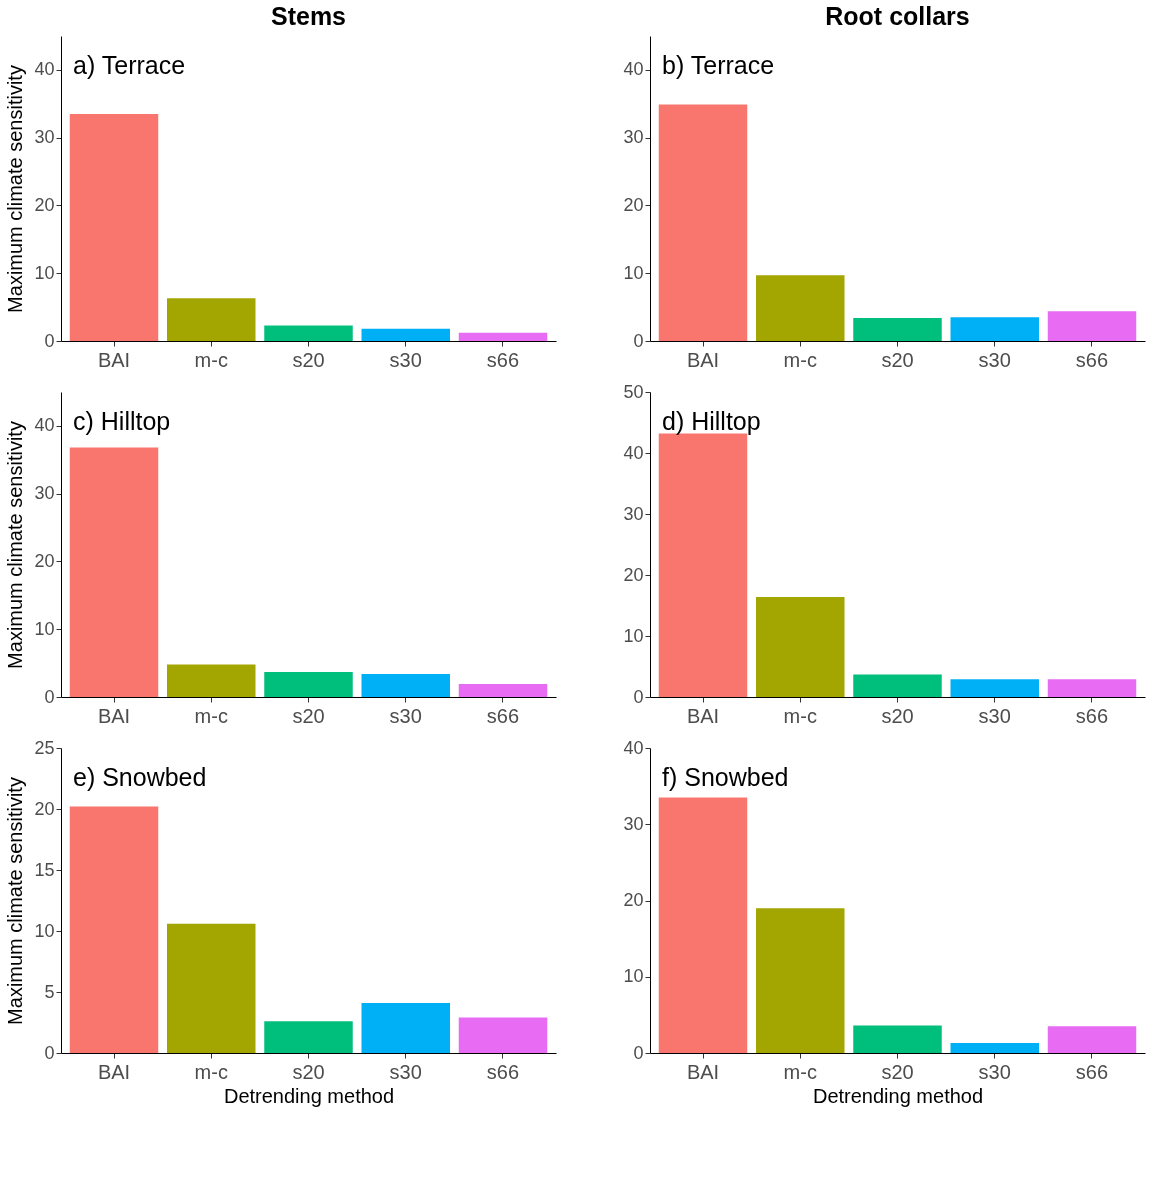 The image size is (1167, 1177). Describe the element at coordinates (633, 391) in the screenshot. I see `y-tick-label: 50` at that location.